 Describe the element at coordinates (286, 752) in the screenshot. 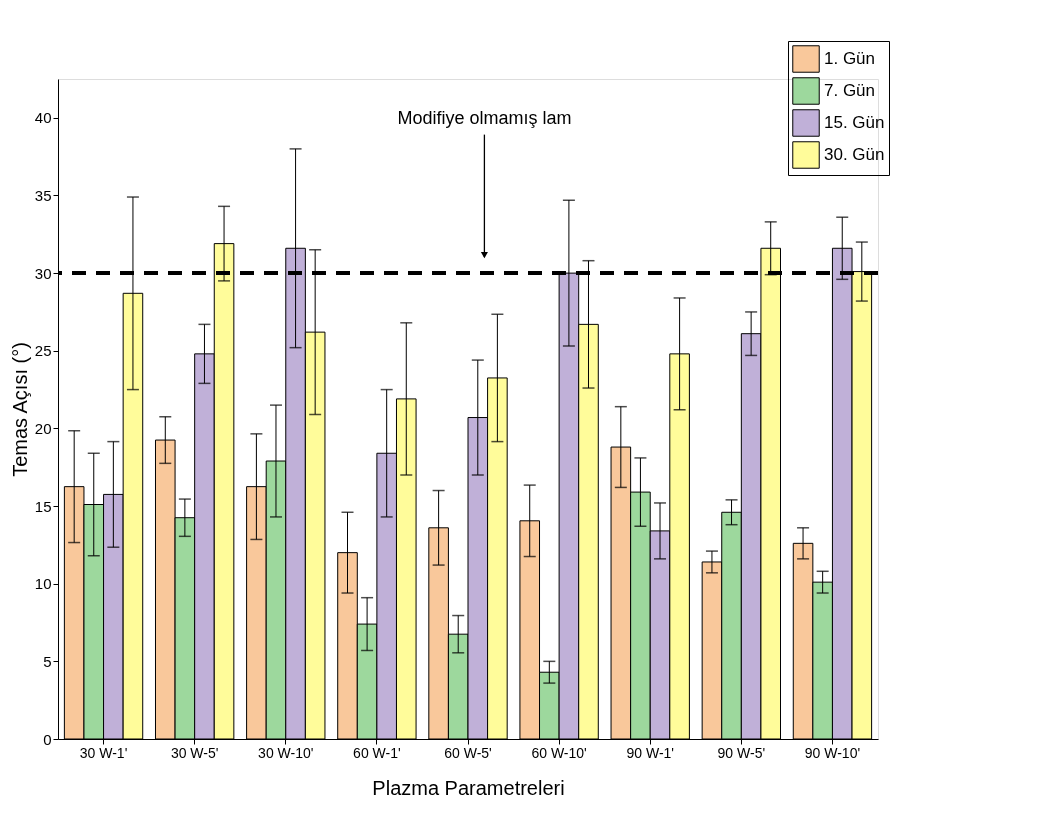

I see `x-tick-label: 30 W-10'` at that location.